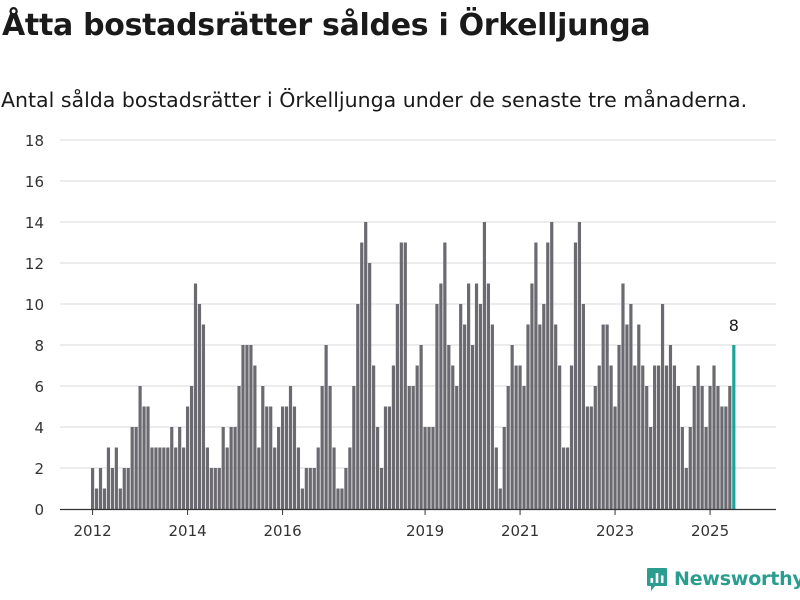 This screenshot has width=800, height=600. Describe the element at coordinates (737, 579) in the screenshot. I see `brand-name: Newsworthy` at that location.